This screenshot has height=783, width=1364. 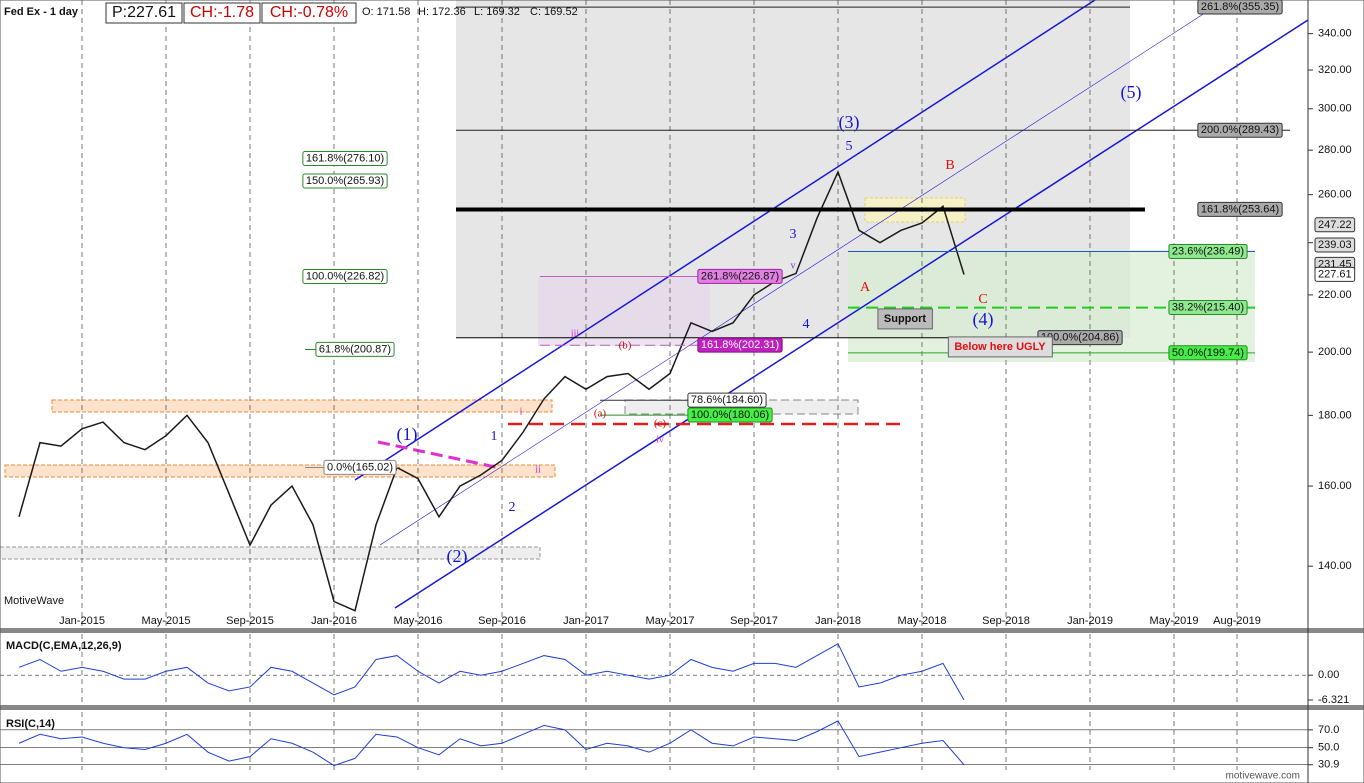 What do you see at coordinates (586, 621) in the screenshot?
I see `x-tick-label: Jan-2017` at bounding box center [586, 621].